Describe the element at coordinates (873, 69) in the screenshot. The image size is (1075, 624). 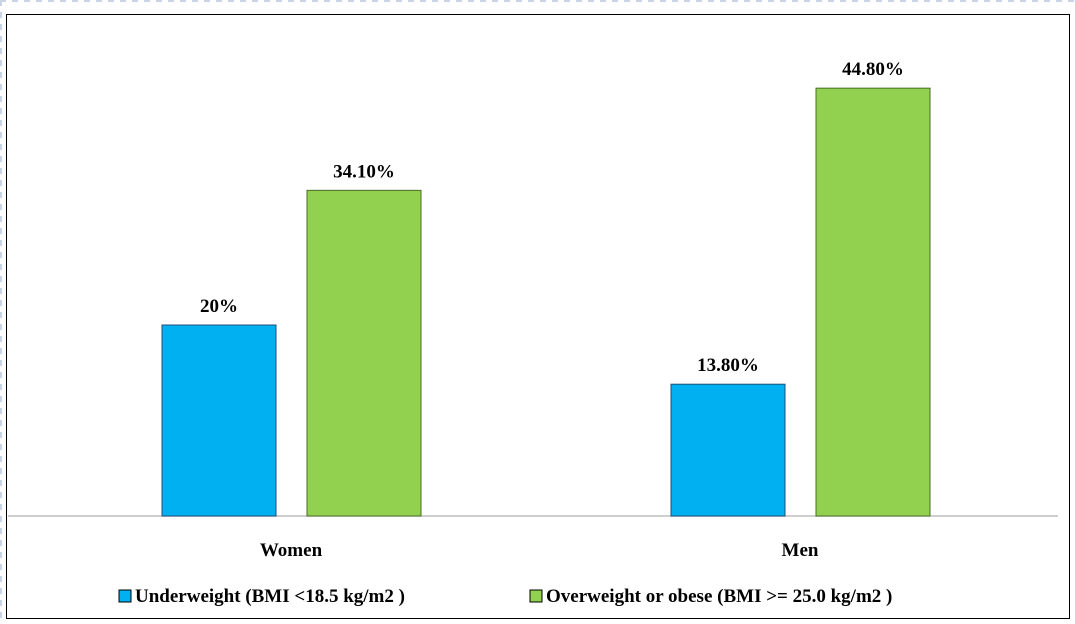
I see `data-label: 44.80%` at that location.